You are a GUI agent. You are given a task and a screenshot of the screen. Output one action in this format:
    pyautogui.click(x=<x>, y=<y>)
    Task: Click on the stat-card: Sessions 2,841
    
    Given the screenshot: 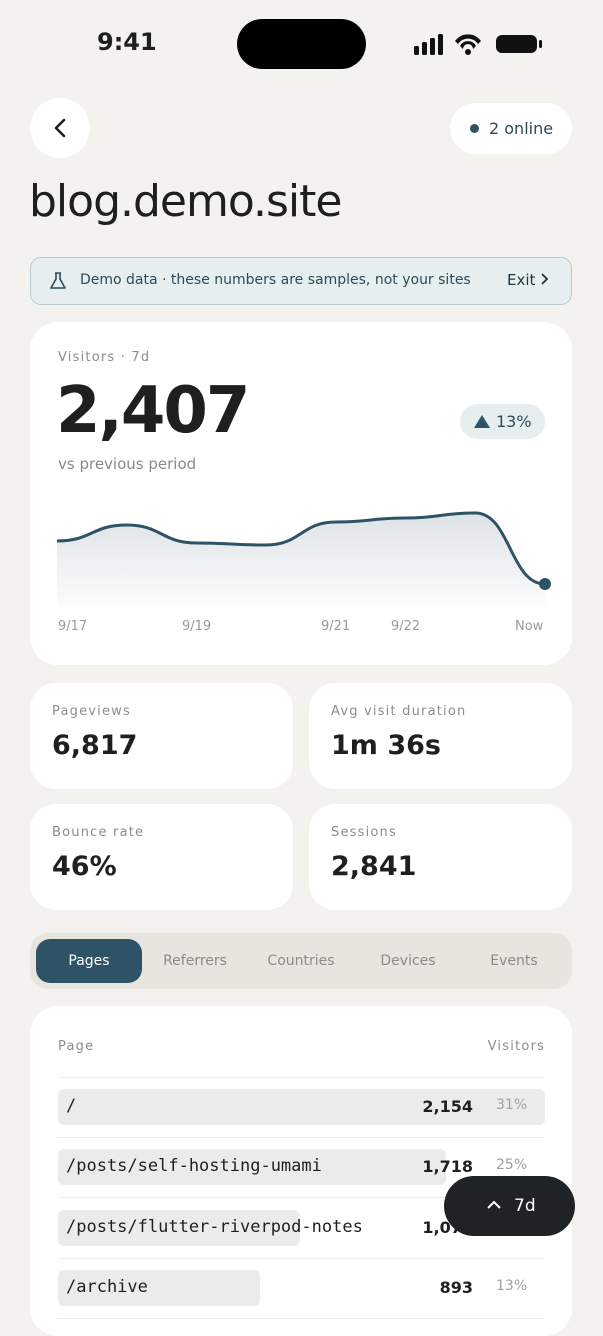 What is the action you would take?
    pyautogui.click(x=440, y=857)
    